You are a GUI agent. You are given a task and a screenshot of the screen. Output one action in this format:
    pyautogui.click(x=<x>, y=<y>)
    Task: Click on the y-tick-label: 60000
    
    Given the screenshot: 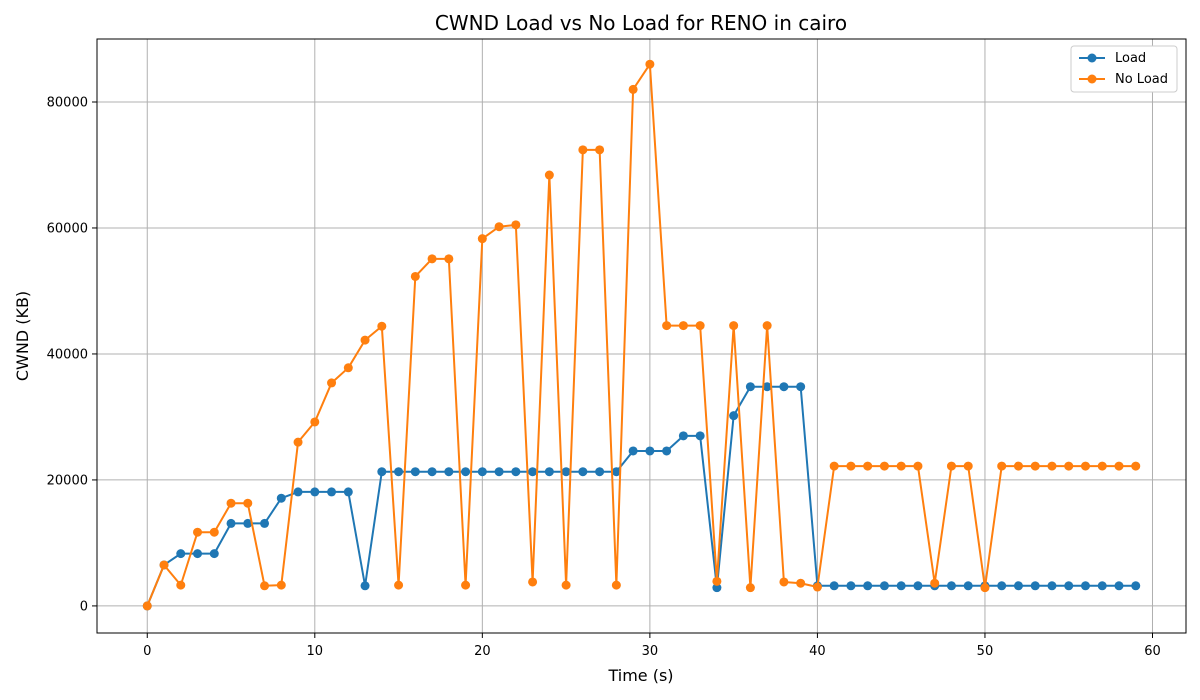 What is the action you would take?
    pyautogui.click(x=67, y=228)
    